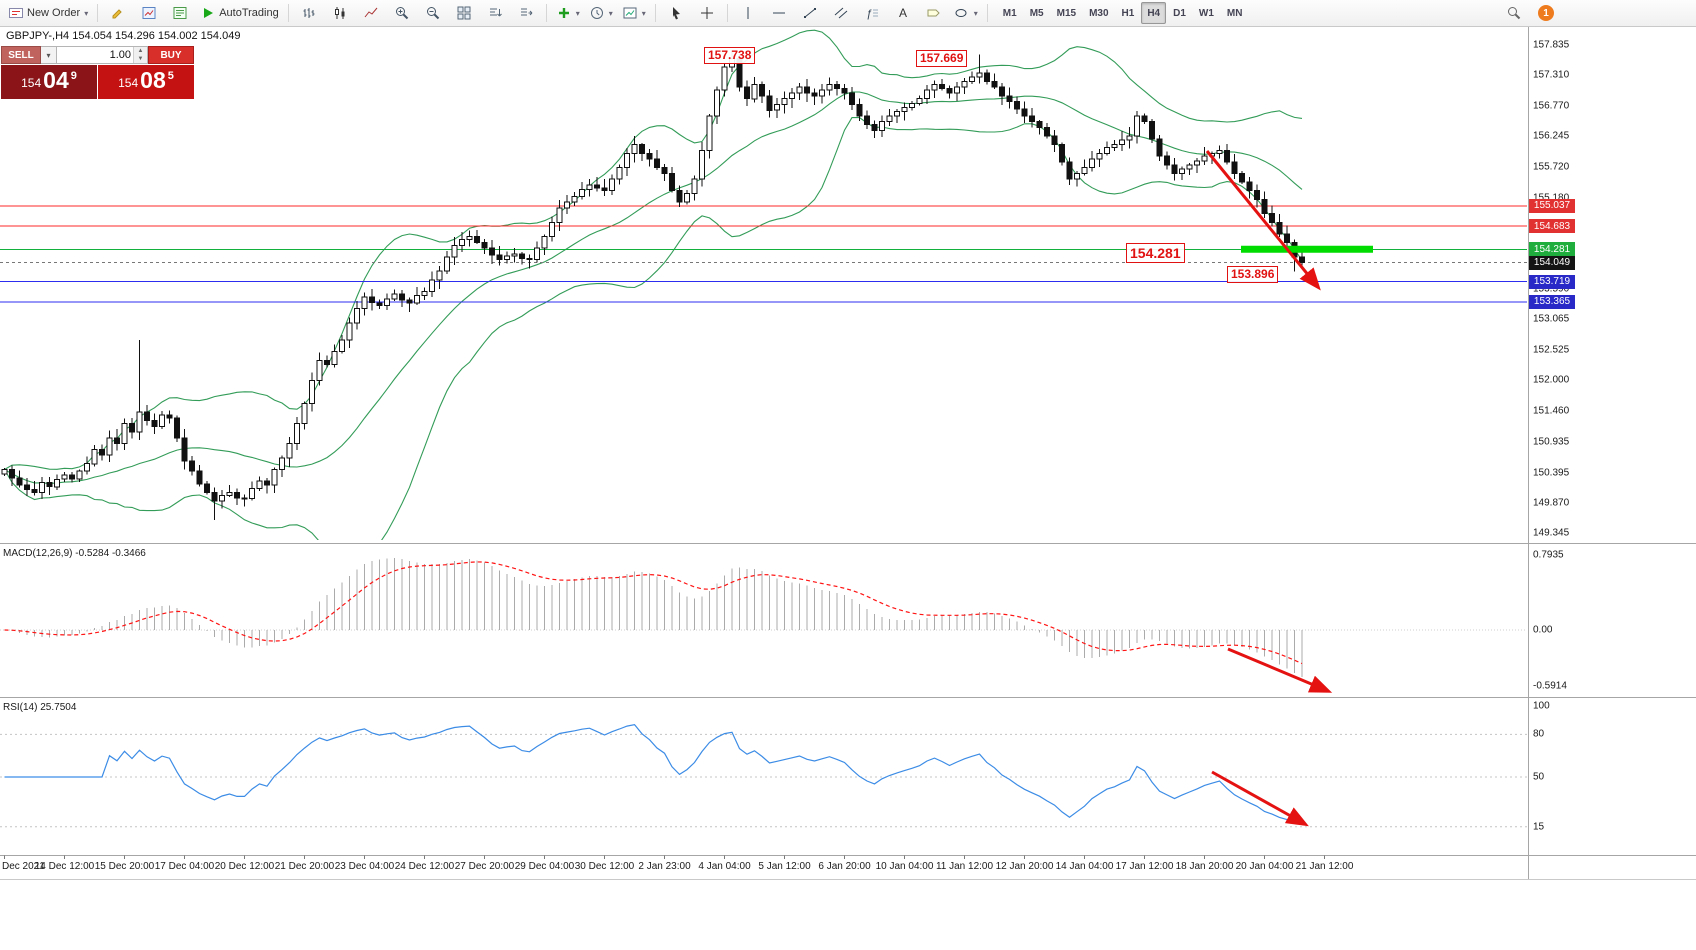  What do you see at coordinates (664, 857) in the screenshot?
I see `time-axis-ticks` at bounding box center [664, 857].